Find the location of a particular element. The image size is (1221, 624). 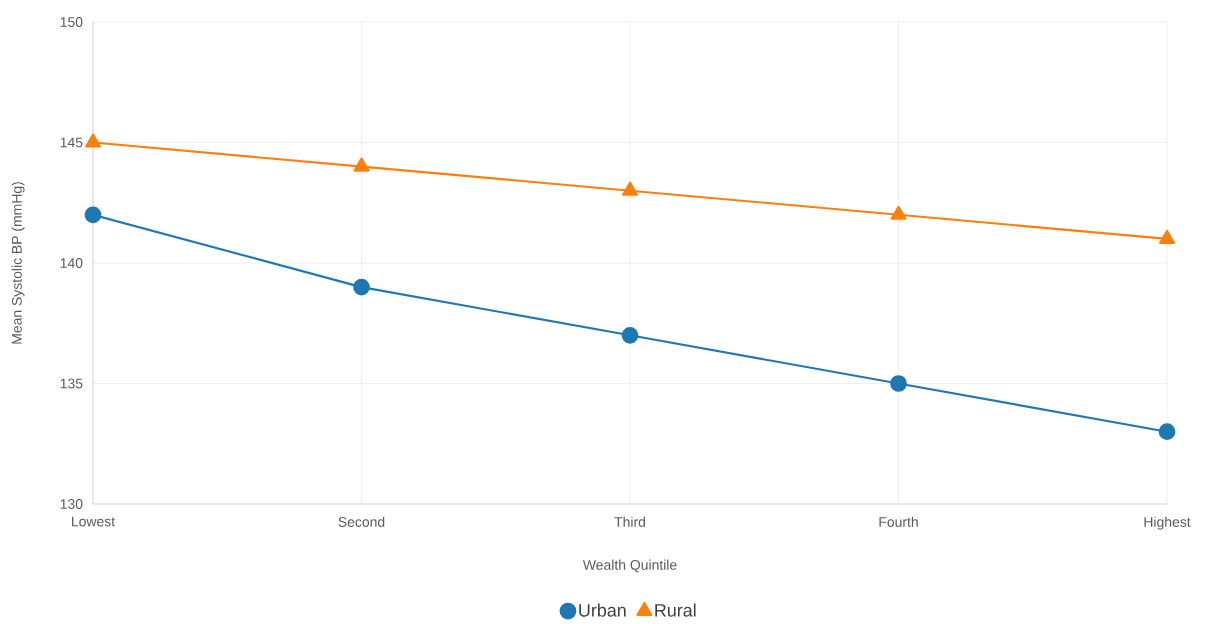

x-tick-label: Second is located at coordinates (361, 521).